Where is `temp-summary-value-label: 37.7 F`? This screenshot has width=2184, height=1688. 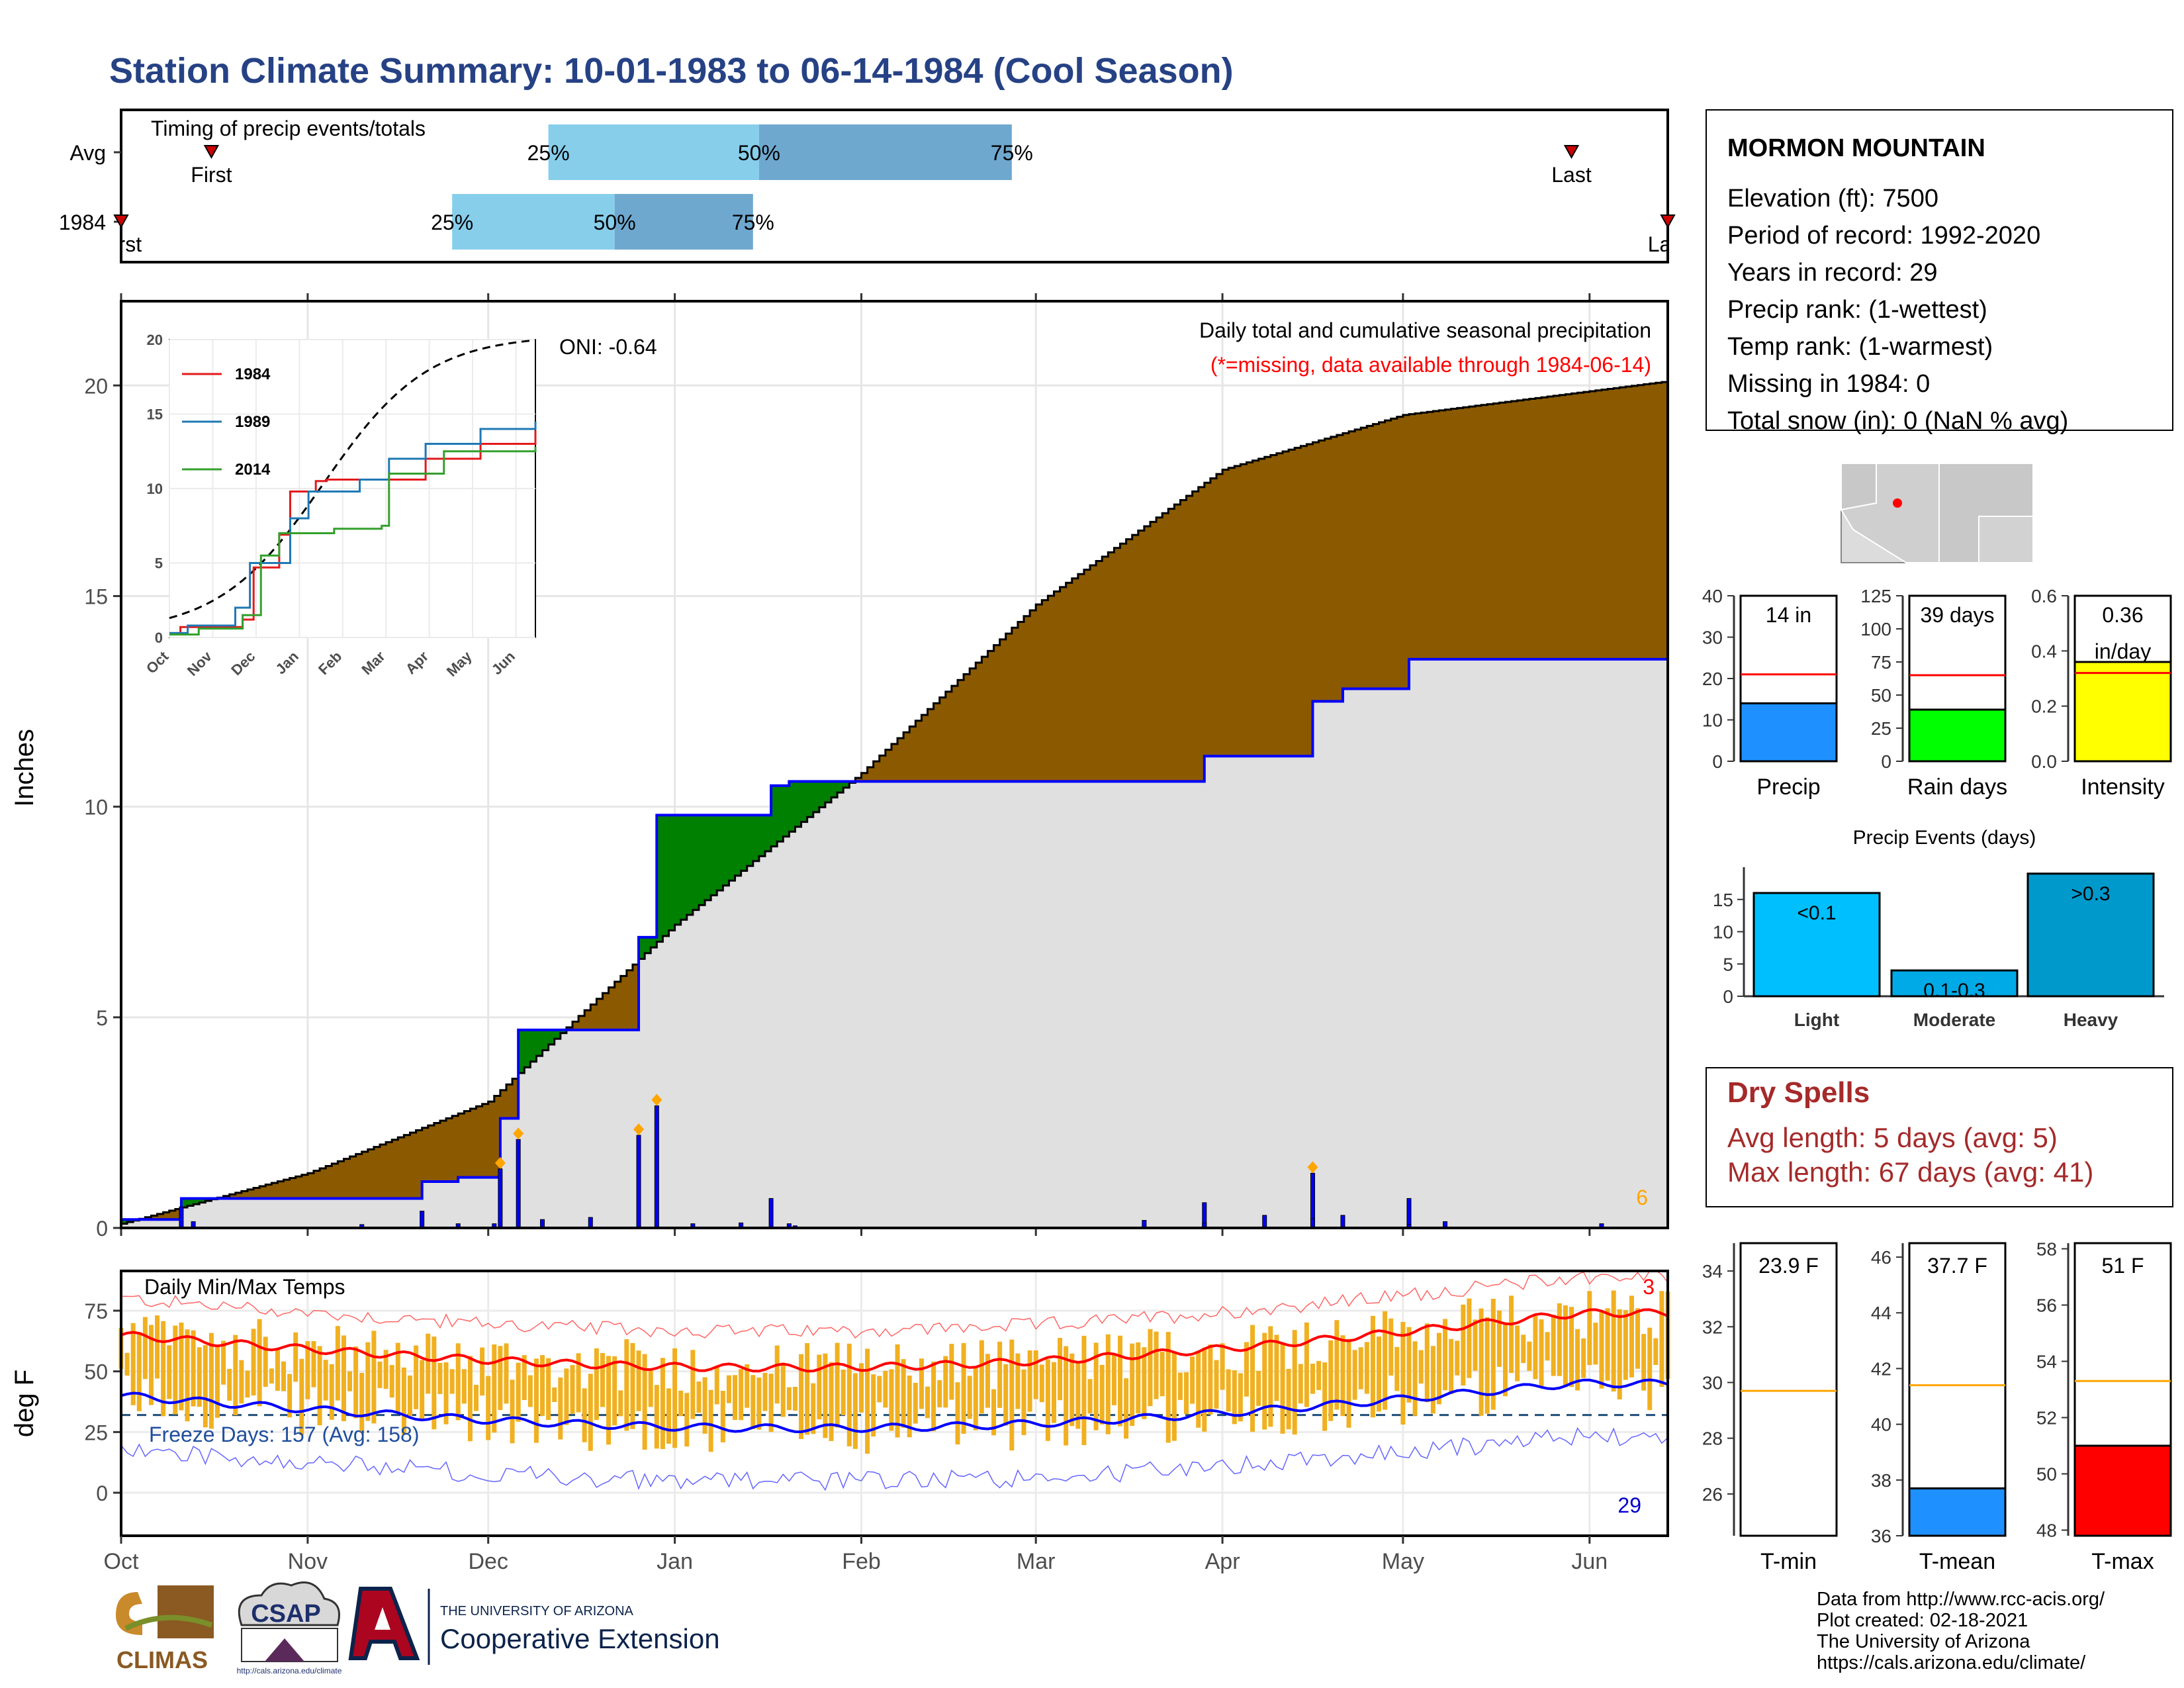 temp-summary-value-label: 37.7 F is located at coordinates (1957, 1266).